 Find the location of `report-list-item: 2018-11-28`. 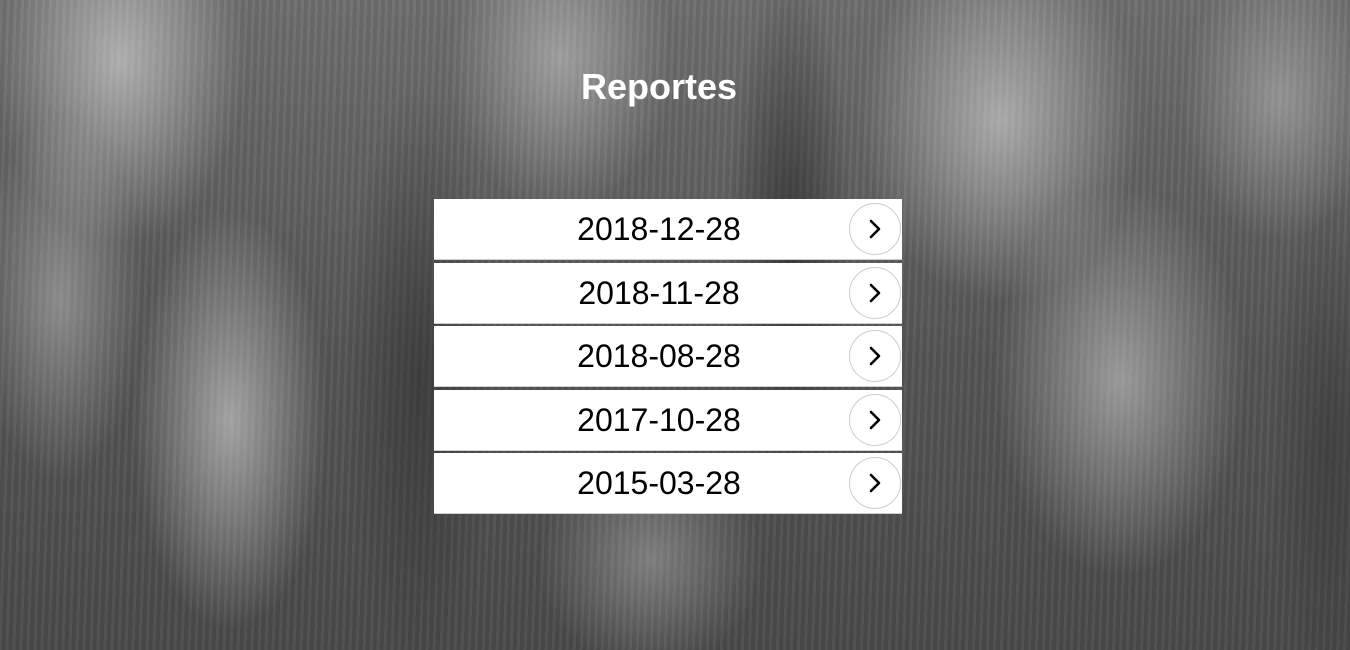

report-list-item: 2018-11-28 is located at coordinates (668, 293).